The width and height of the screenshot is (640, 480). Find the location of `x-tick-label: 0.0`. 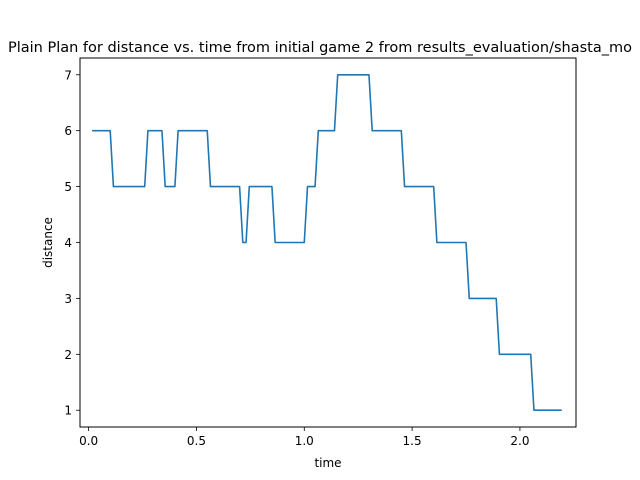

x-tick-label: 0.0 is located at coordinates (88, 441).